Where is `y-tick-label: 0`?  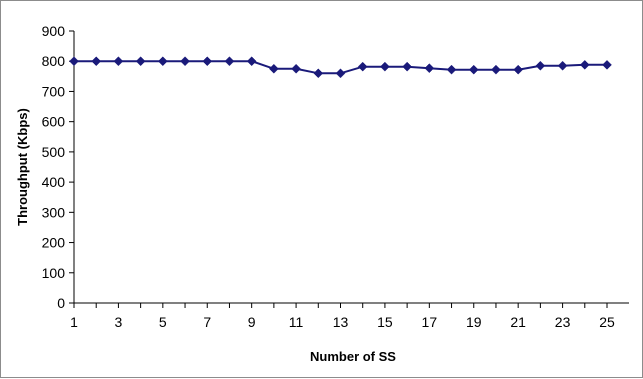 y-tick-label: 0 is located at coordinates (61, 303).